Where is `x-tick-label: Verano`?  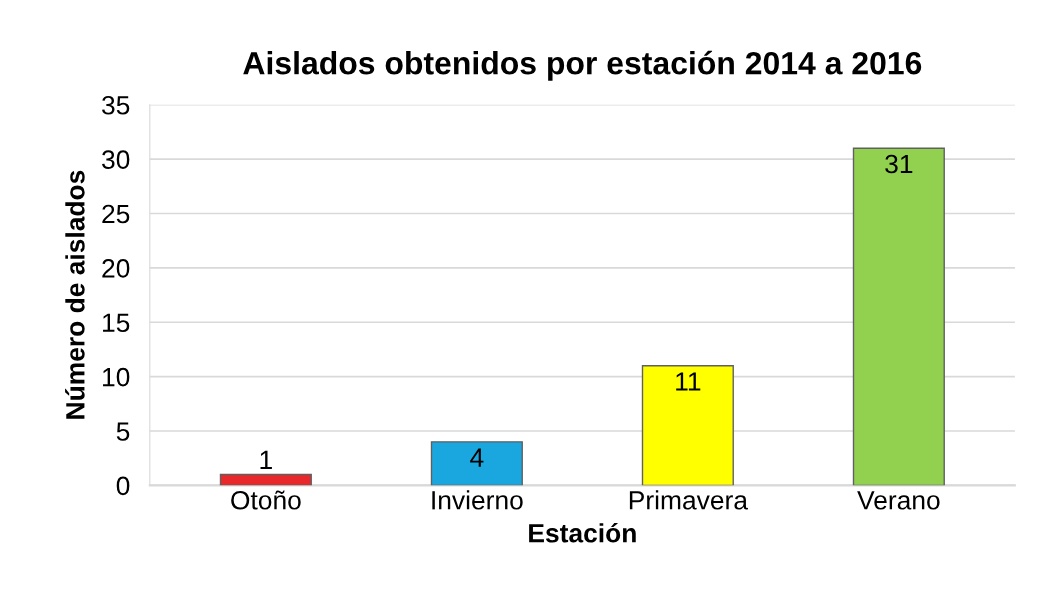
x-tick-label: Verano is located at coordinates (898, 500).